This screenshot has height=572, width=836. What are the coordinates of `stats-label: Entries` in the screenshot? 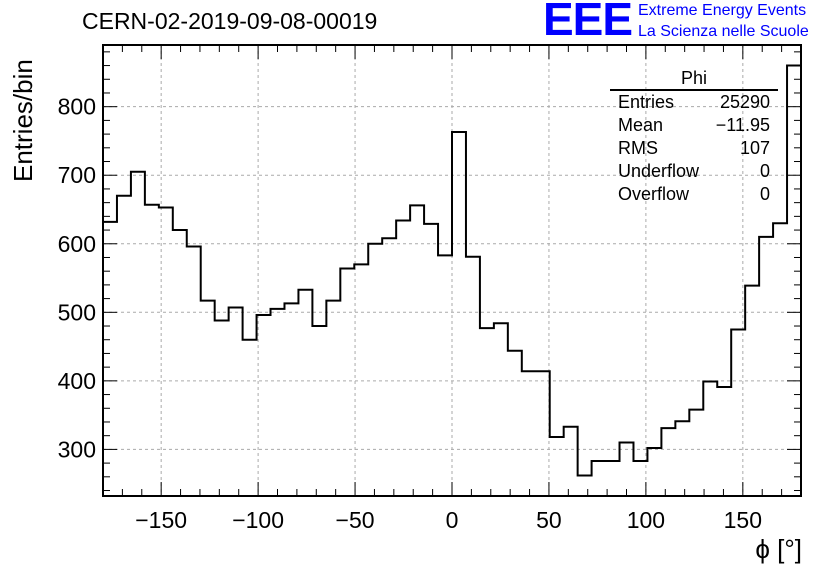 It's located at (646, 102).